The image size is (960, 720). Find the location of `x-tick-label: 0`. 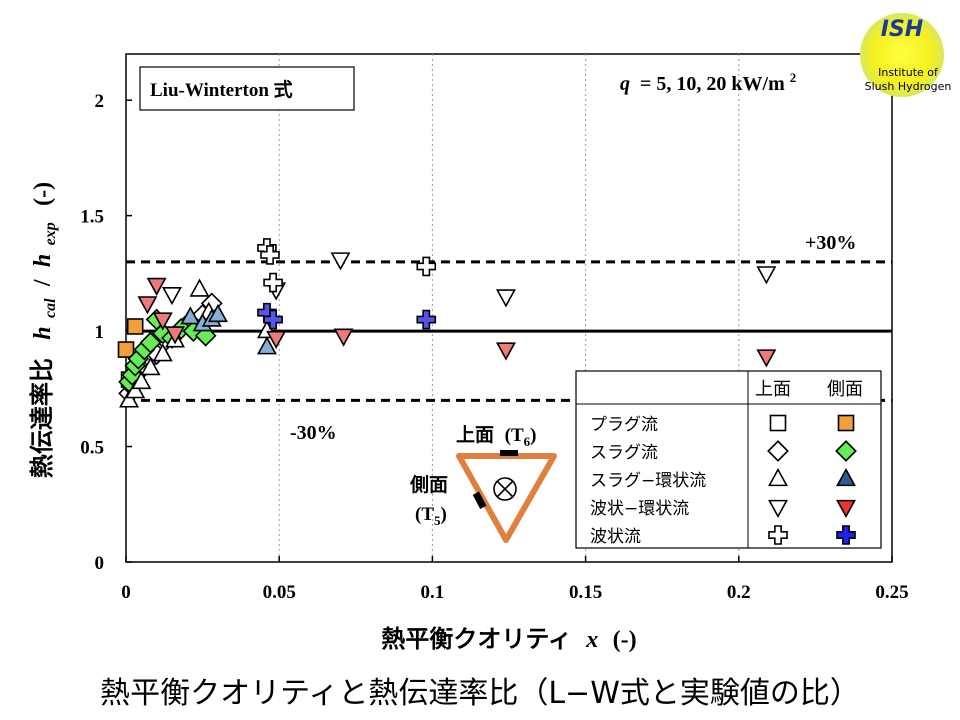

x-tick-label: 0 is located at coordinates (126, 592).